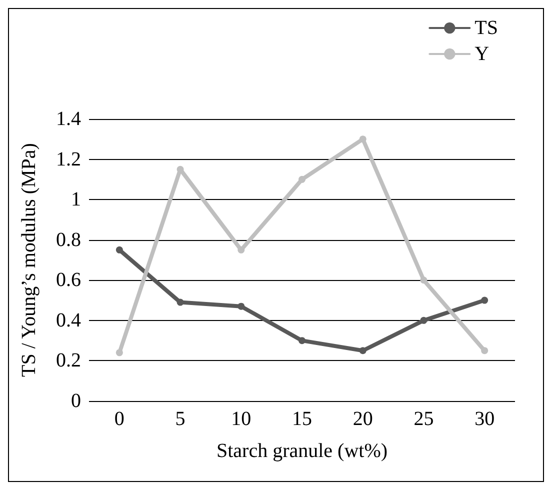  I want to click on x-tick-label: 15, so click(302, 419).